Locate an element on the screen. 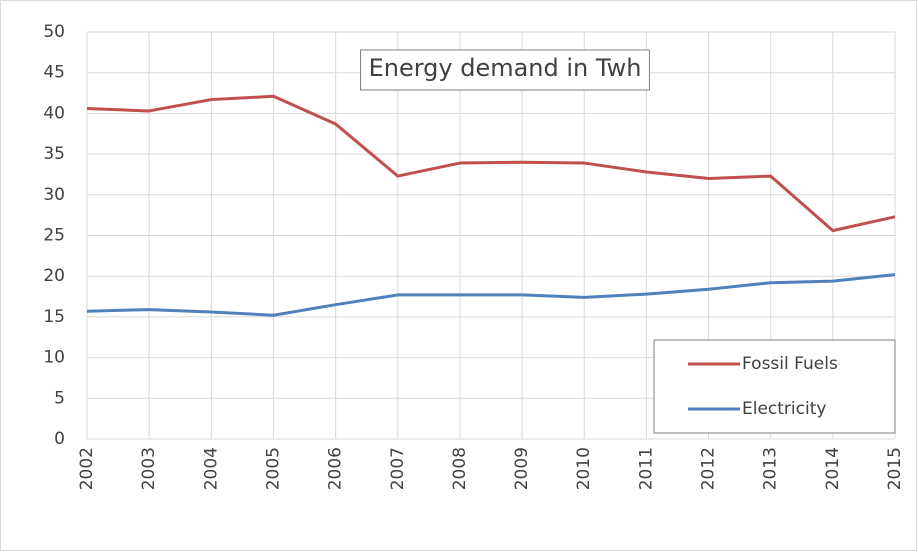  y-tick-label: 45 is located at coordinates (54, 73).